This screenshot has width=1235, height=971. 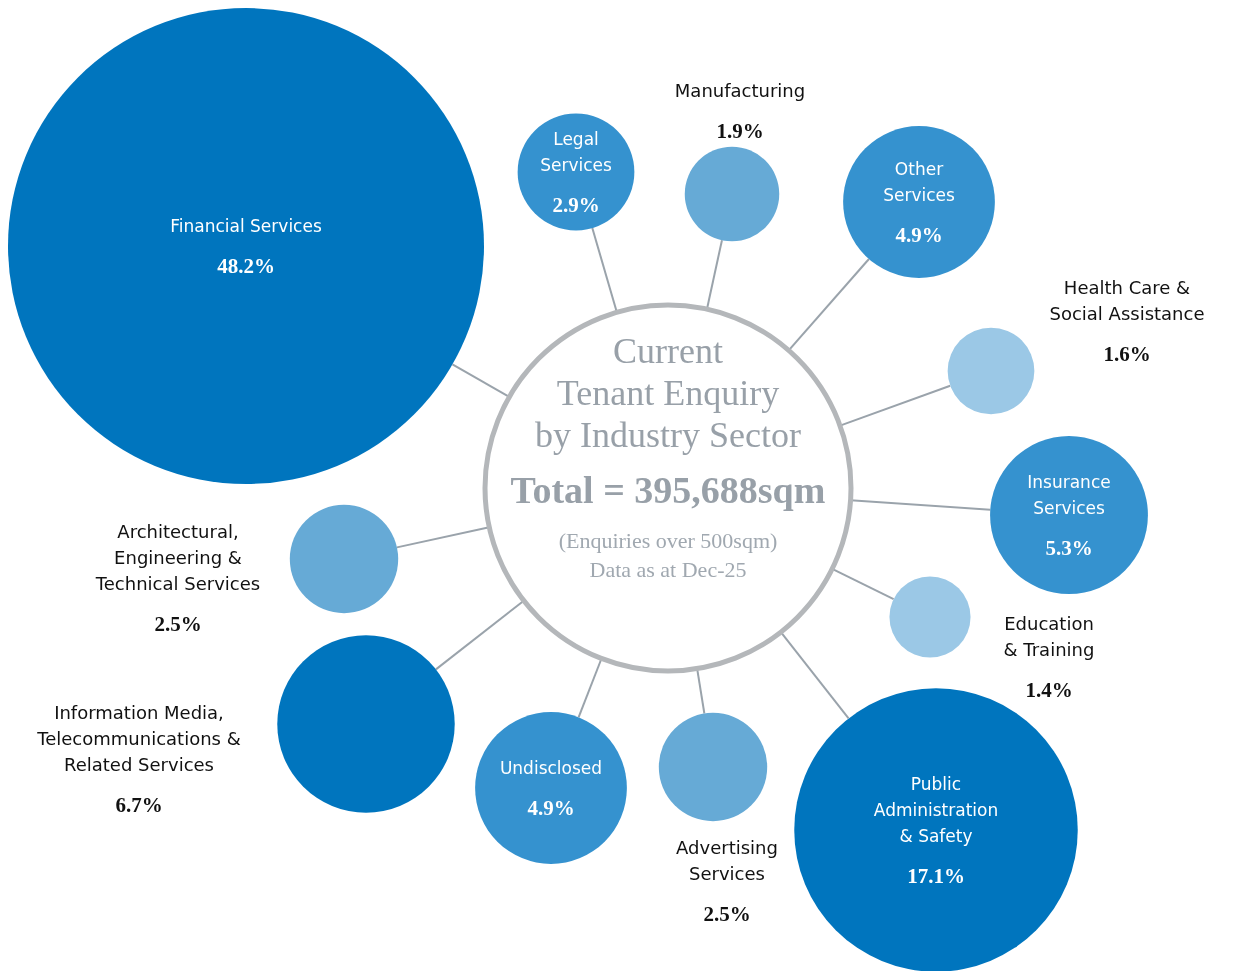 I want to click on text: Data as at Dec-25, so click(x=668, y=569).